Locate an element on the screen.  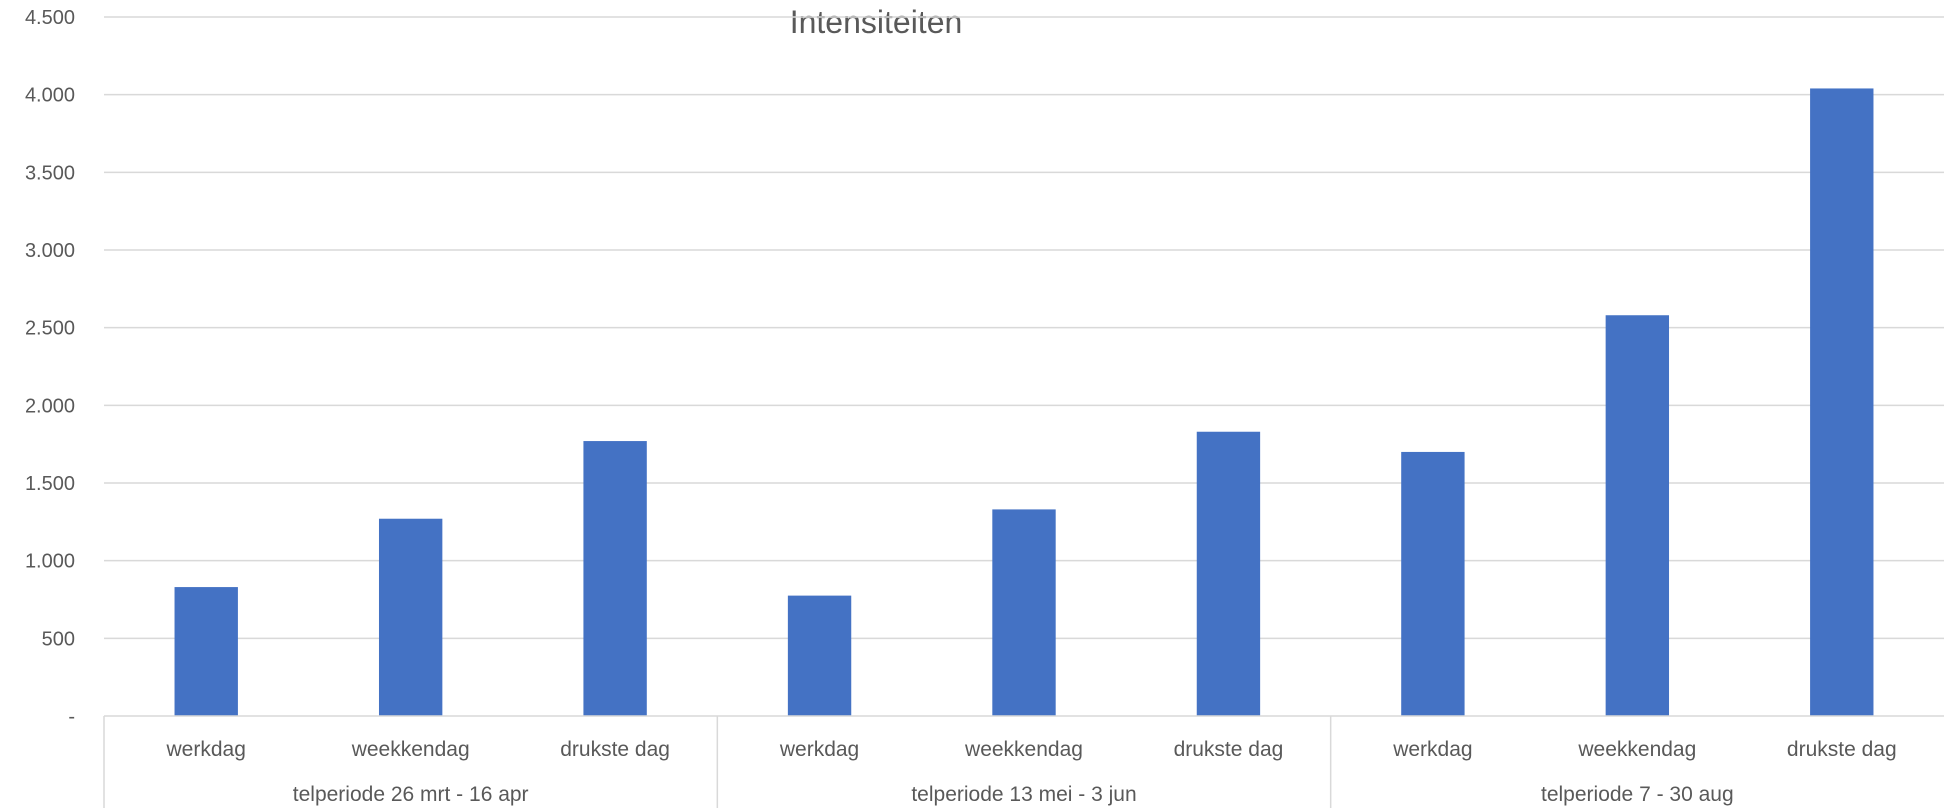
y-tick-label: 3.000 is located at coordinates (50, 251).